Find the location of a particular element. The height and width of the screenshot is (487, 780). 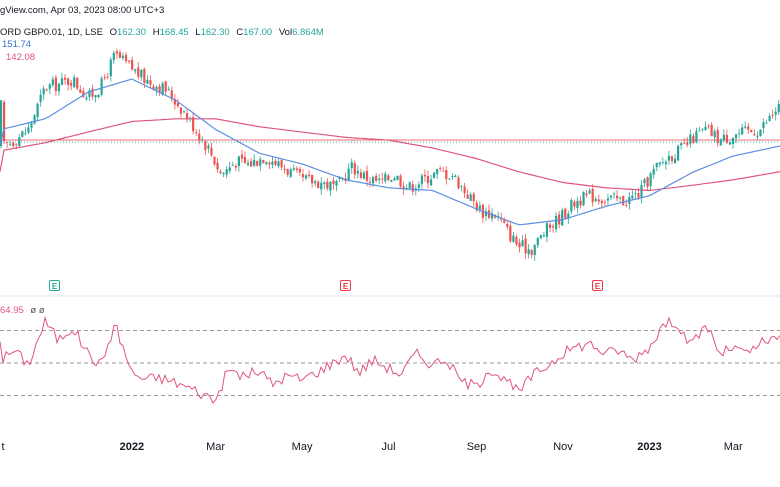

high-value: 168.45 is located at coordinates (174, 32).